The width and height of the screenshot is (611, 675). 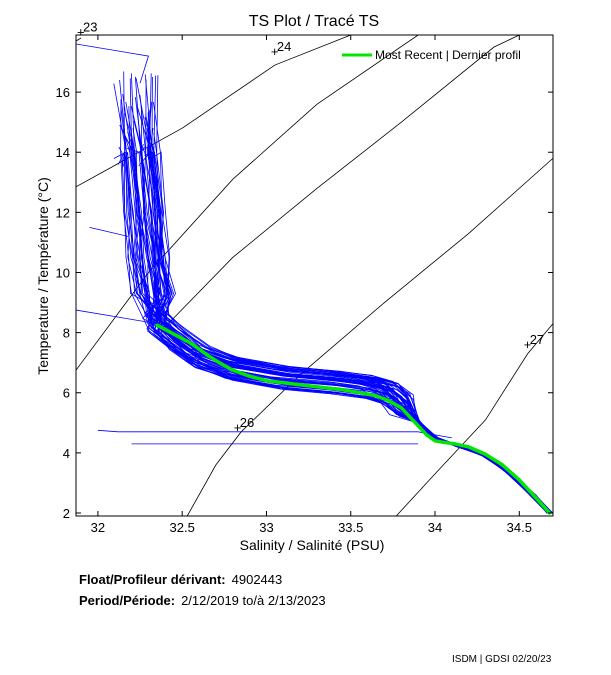 I want to click on y-tick-label: 8, so click(x=66, y=333).